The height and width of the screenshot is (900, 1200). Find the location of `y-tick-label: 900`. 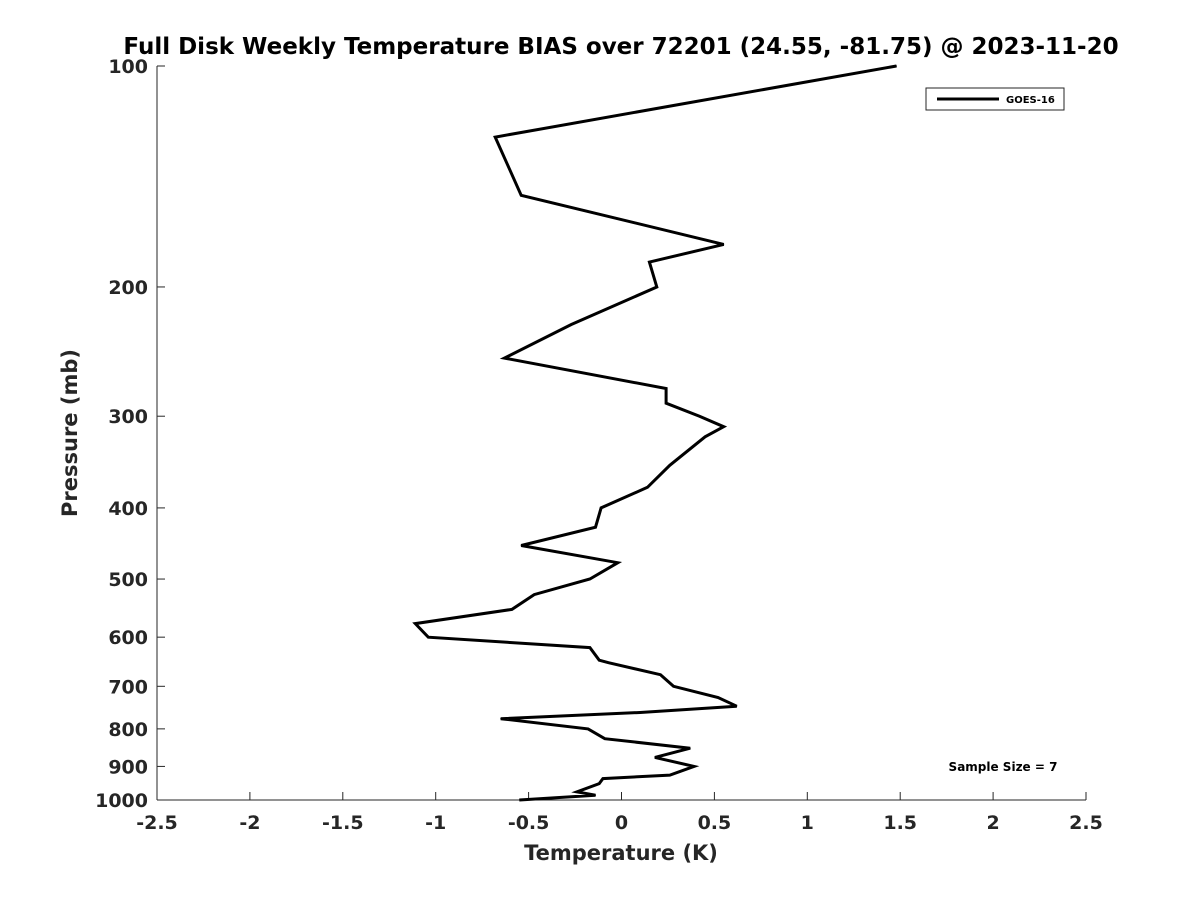

y-tick-label: 900 is located at coordinates (128, 767).